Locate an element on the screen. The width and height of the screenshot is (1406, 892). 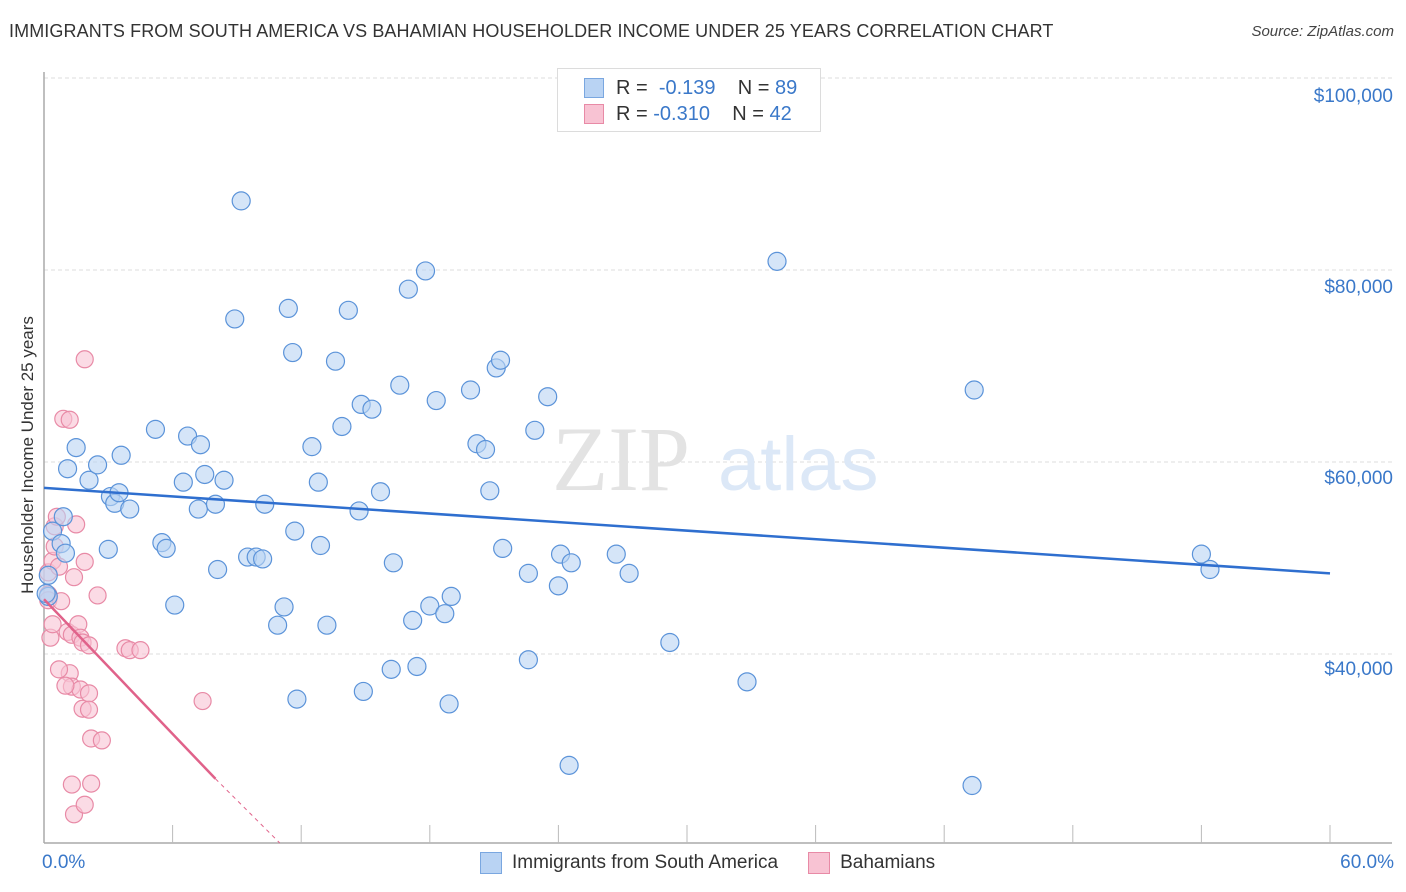
pink-swatch-icon is located at coordinates (819, 863).